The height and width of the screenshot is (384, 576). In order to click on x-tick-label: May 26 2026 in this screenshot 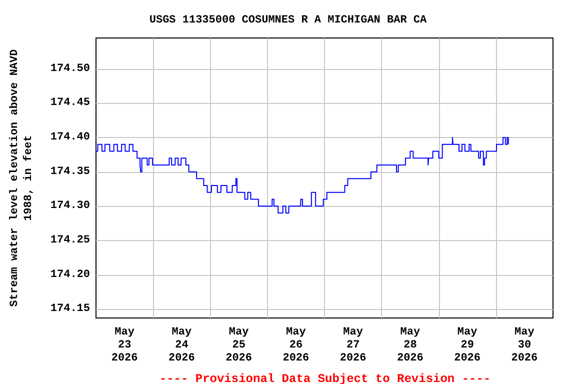, I will do `click(296, 345)`.